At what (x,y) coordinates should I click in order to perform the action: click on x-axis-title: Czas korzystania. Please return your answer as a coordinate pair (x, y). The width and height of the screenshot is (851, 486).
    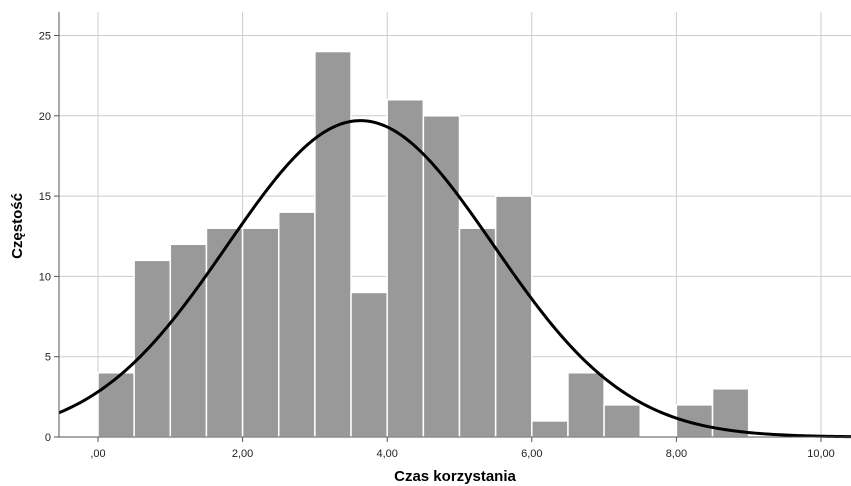
    Looking at the image, I should click on (455, 476).